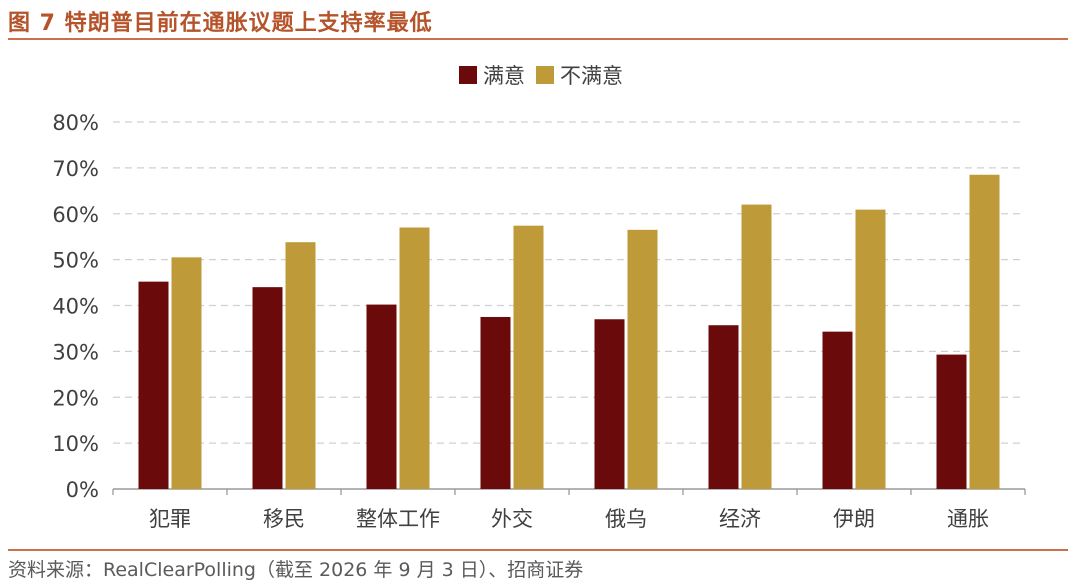  What do you see at coordinates (170, 519) in the screenshot?
I see `x-tick-label: 犯罪` at bounding box center [170, 519].